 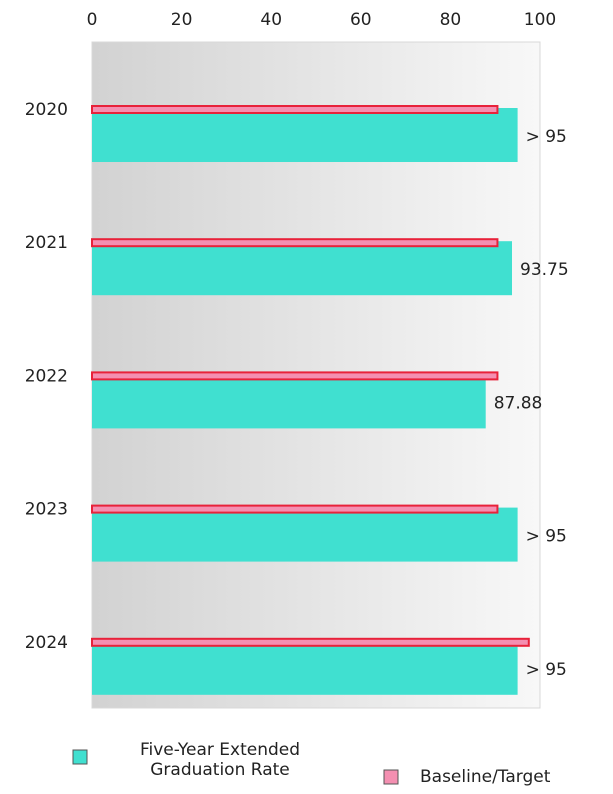 I want to click on legend-label: Baseline/Target, so click(x=485, y=777).